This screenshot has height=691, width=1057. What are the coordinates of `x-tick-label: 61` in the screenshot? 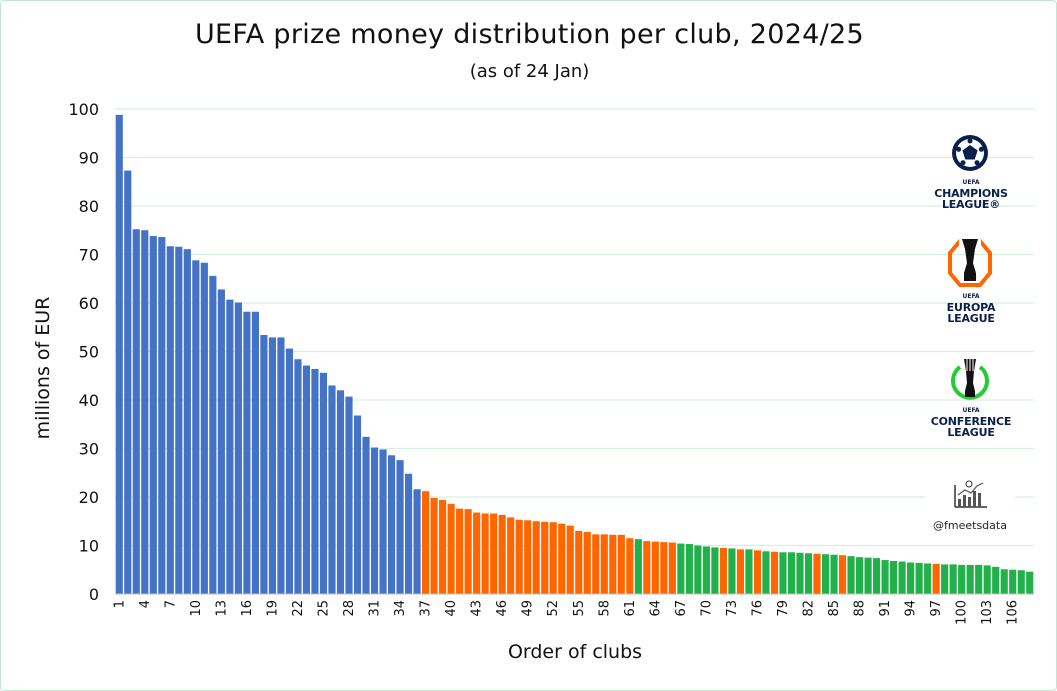 It's located at (630, 608).